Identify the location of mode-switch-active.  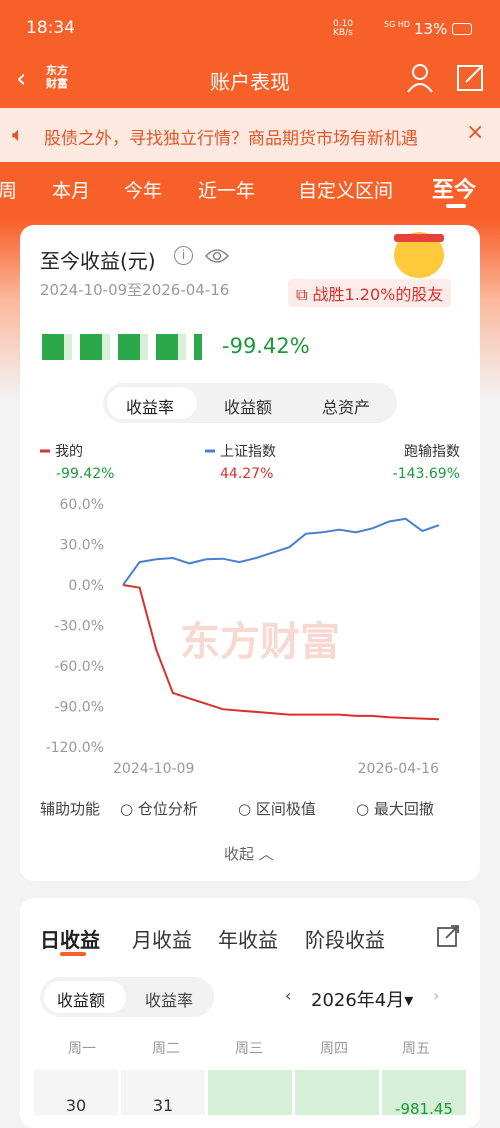
(85, 997).